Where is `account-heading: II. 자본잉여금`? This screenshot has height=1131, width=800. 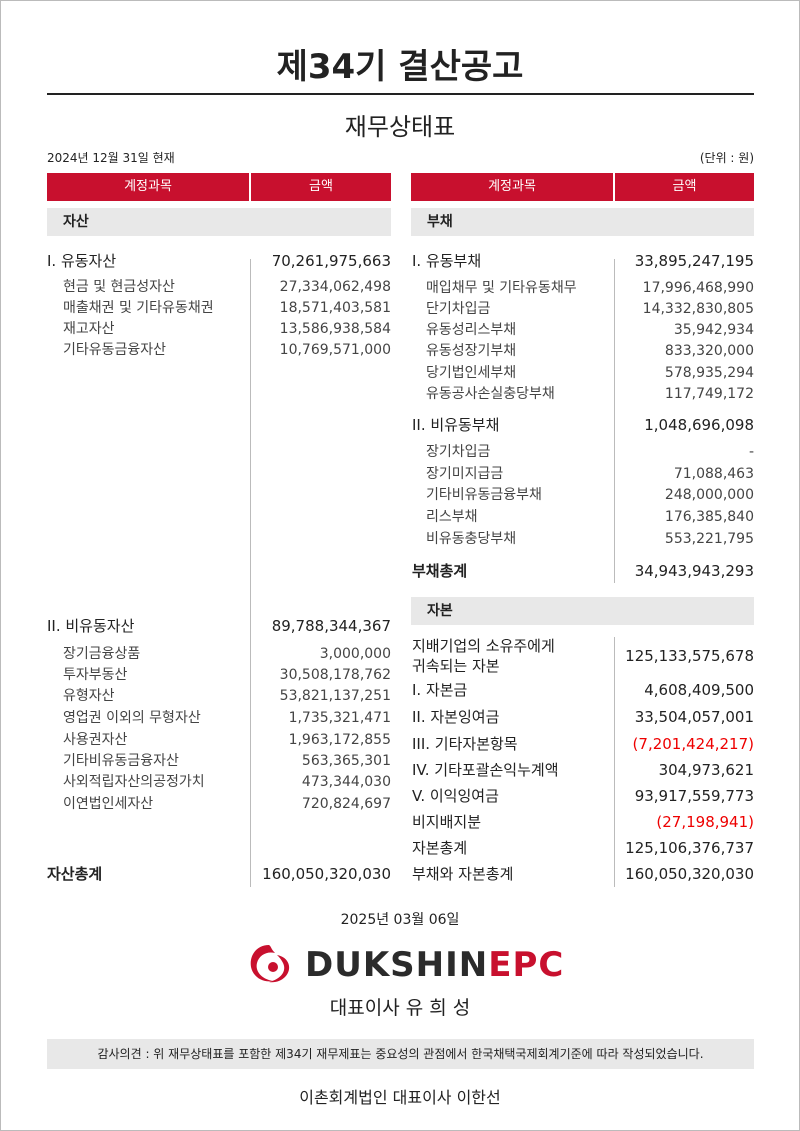
account-heading: II. 자본잉여금 is located at coordinates (456, 717).